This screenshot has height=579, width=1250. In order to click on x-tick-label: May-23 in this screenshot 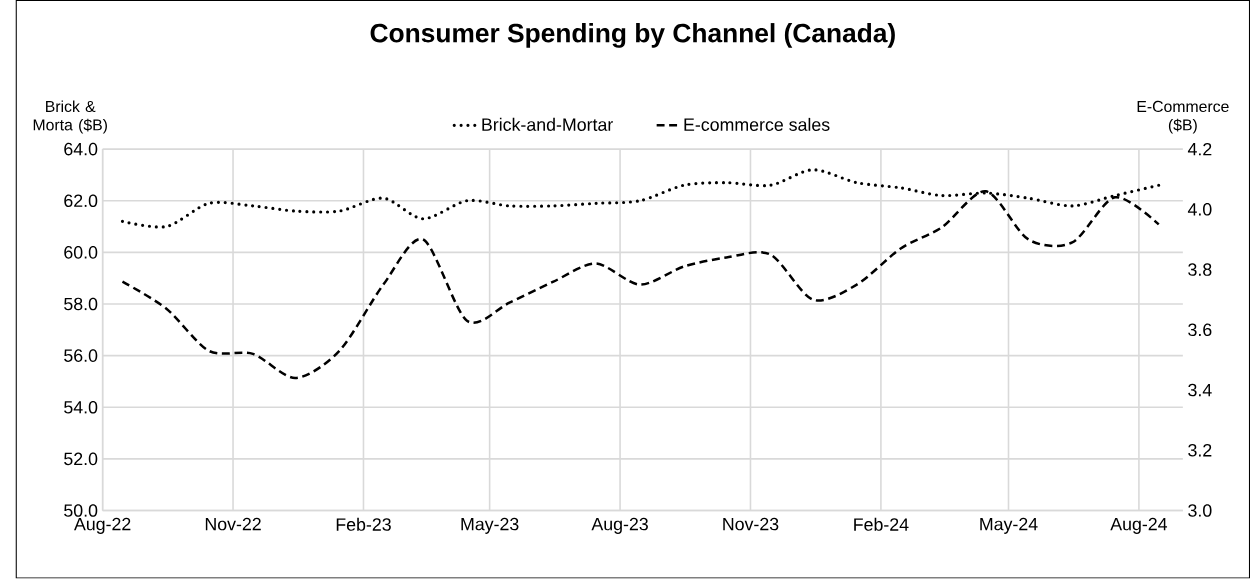, I will do `click(490, 526)`.